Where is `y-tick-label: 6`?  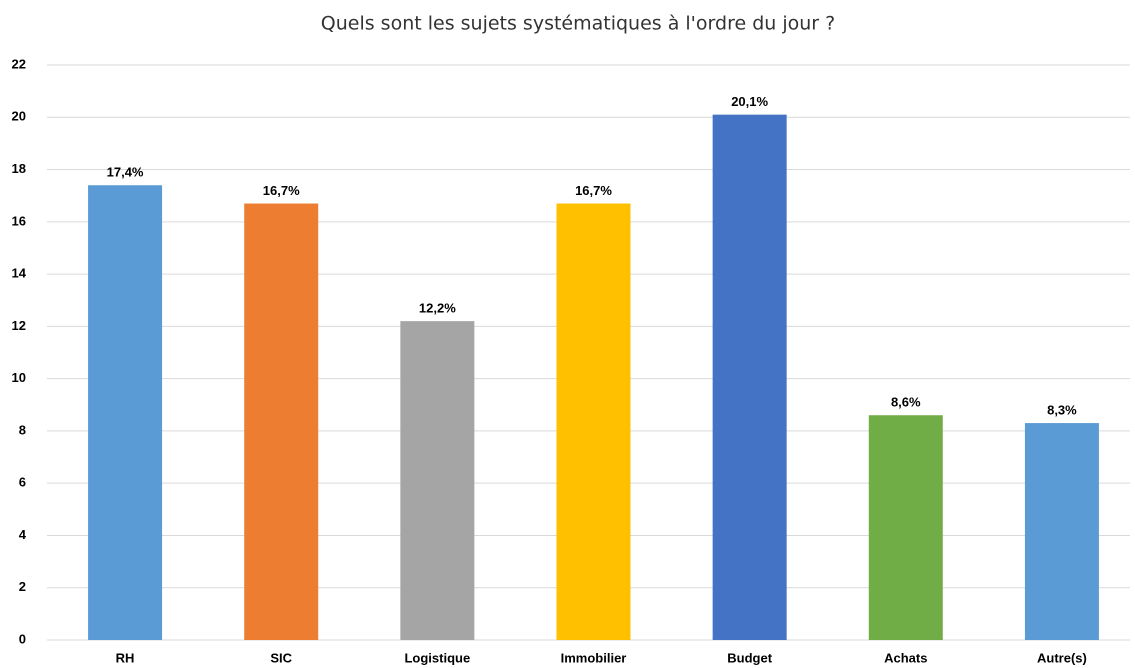 y-tick-label: 6 is located at coordinates (22, 482).